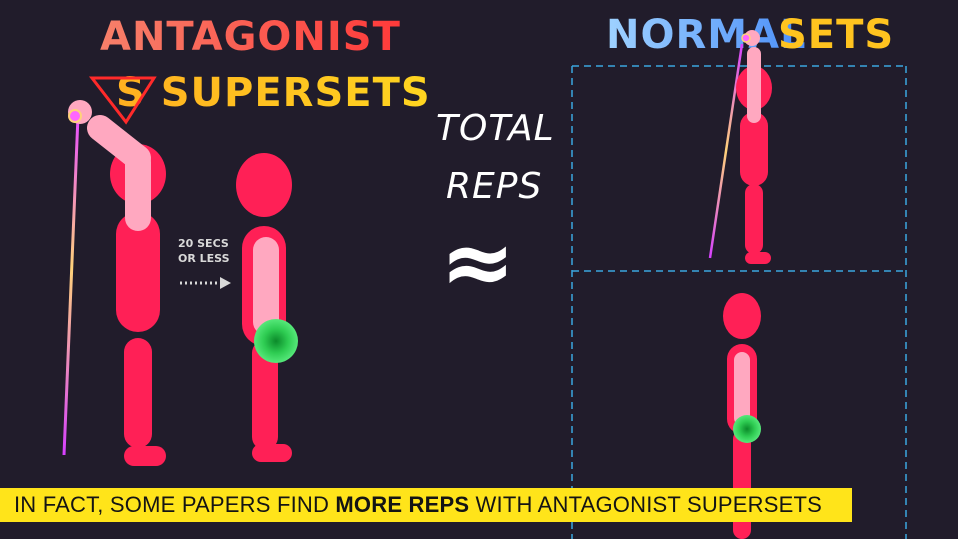  Describe the element at coordinates (71, 285) in the screenshot. I see `left-cable` at that location.